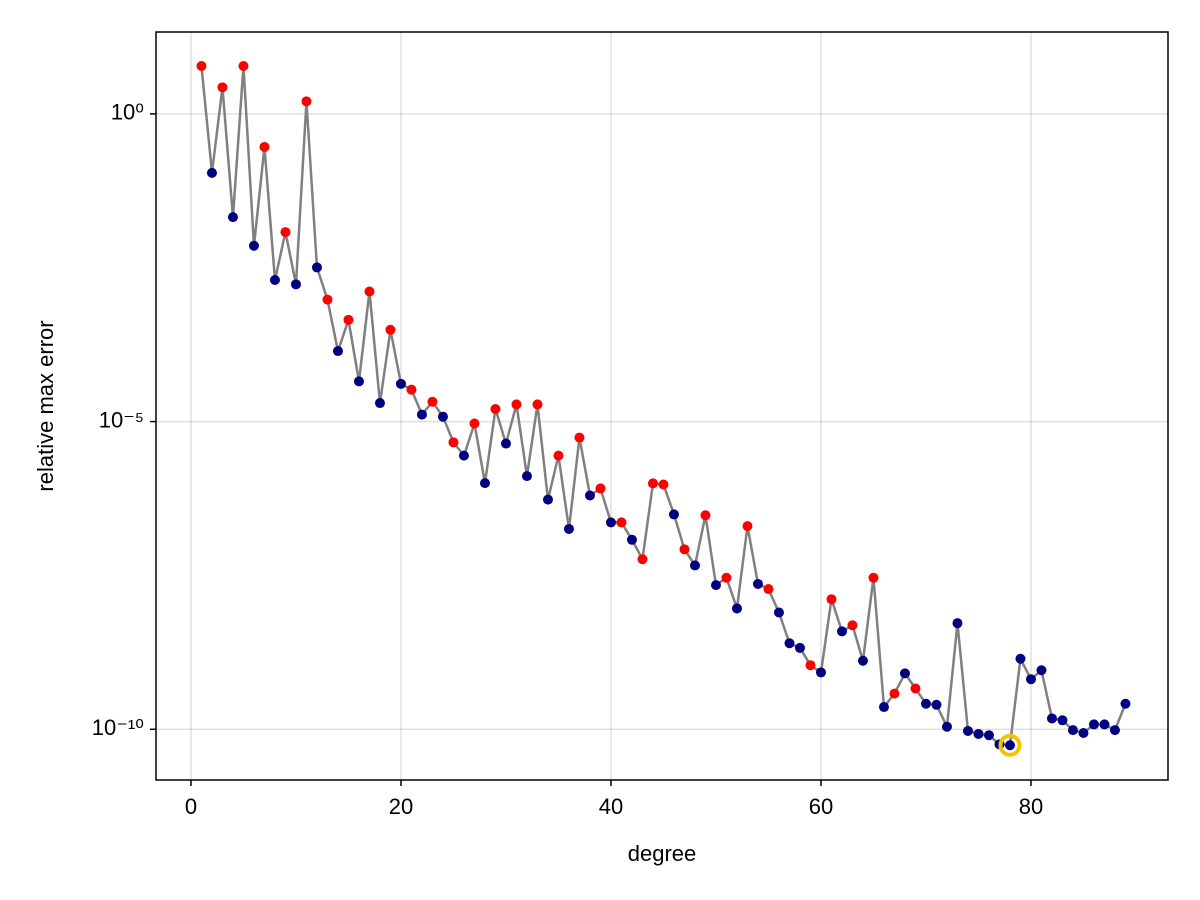 The image size is (1200, 900). I want to click on x-tick-label: 60, so click(821, 806).